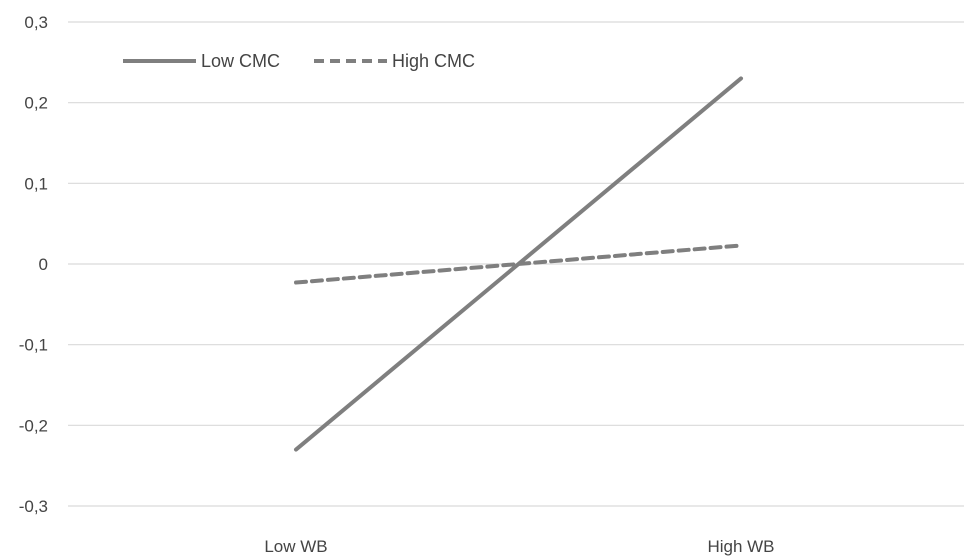 The image size is (964, 558). I want to click on legend-label-high-cmc: High CMC, so click(433, 61).